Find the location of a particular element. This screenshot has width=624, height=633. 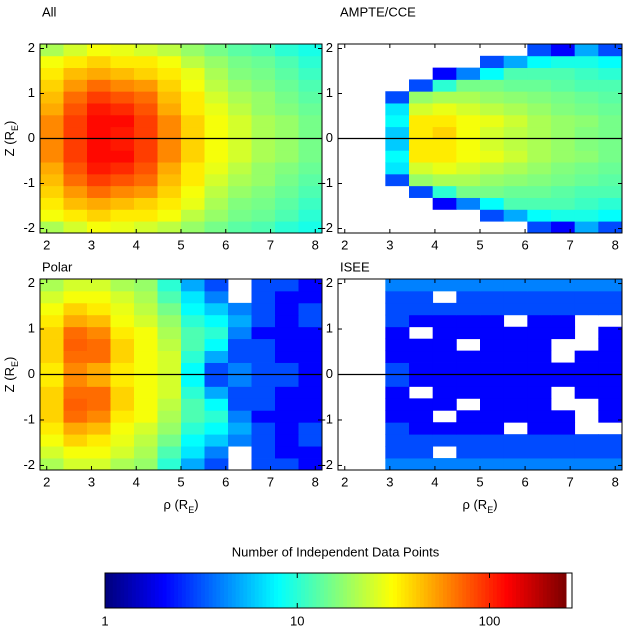

y-tick-label: -2 is located at coordinates (327, 227).